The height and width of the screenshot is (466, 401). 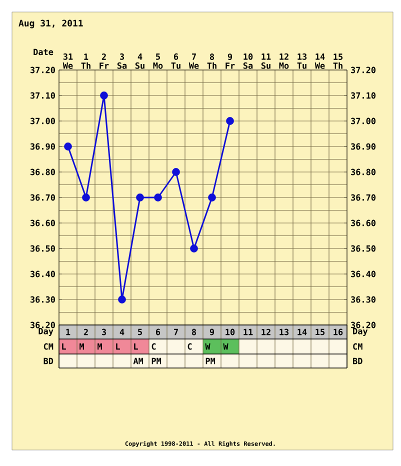 I want to click on x-axis-title: Date, so click(x=44, y=52).